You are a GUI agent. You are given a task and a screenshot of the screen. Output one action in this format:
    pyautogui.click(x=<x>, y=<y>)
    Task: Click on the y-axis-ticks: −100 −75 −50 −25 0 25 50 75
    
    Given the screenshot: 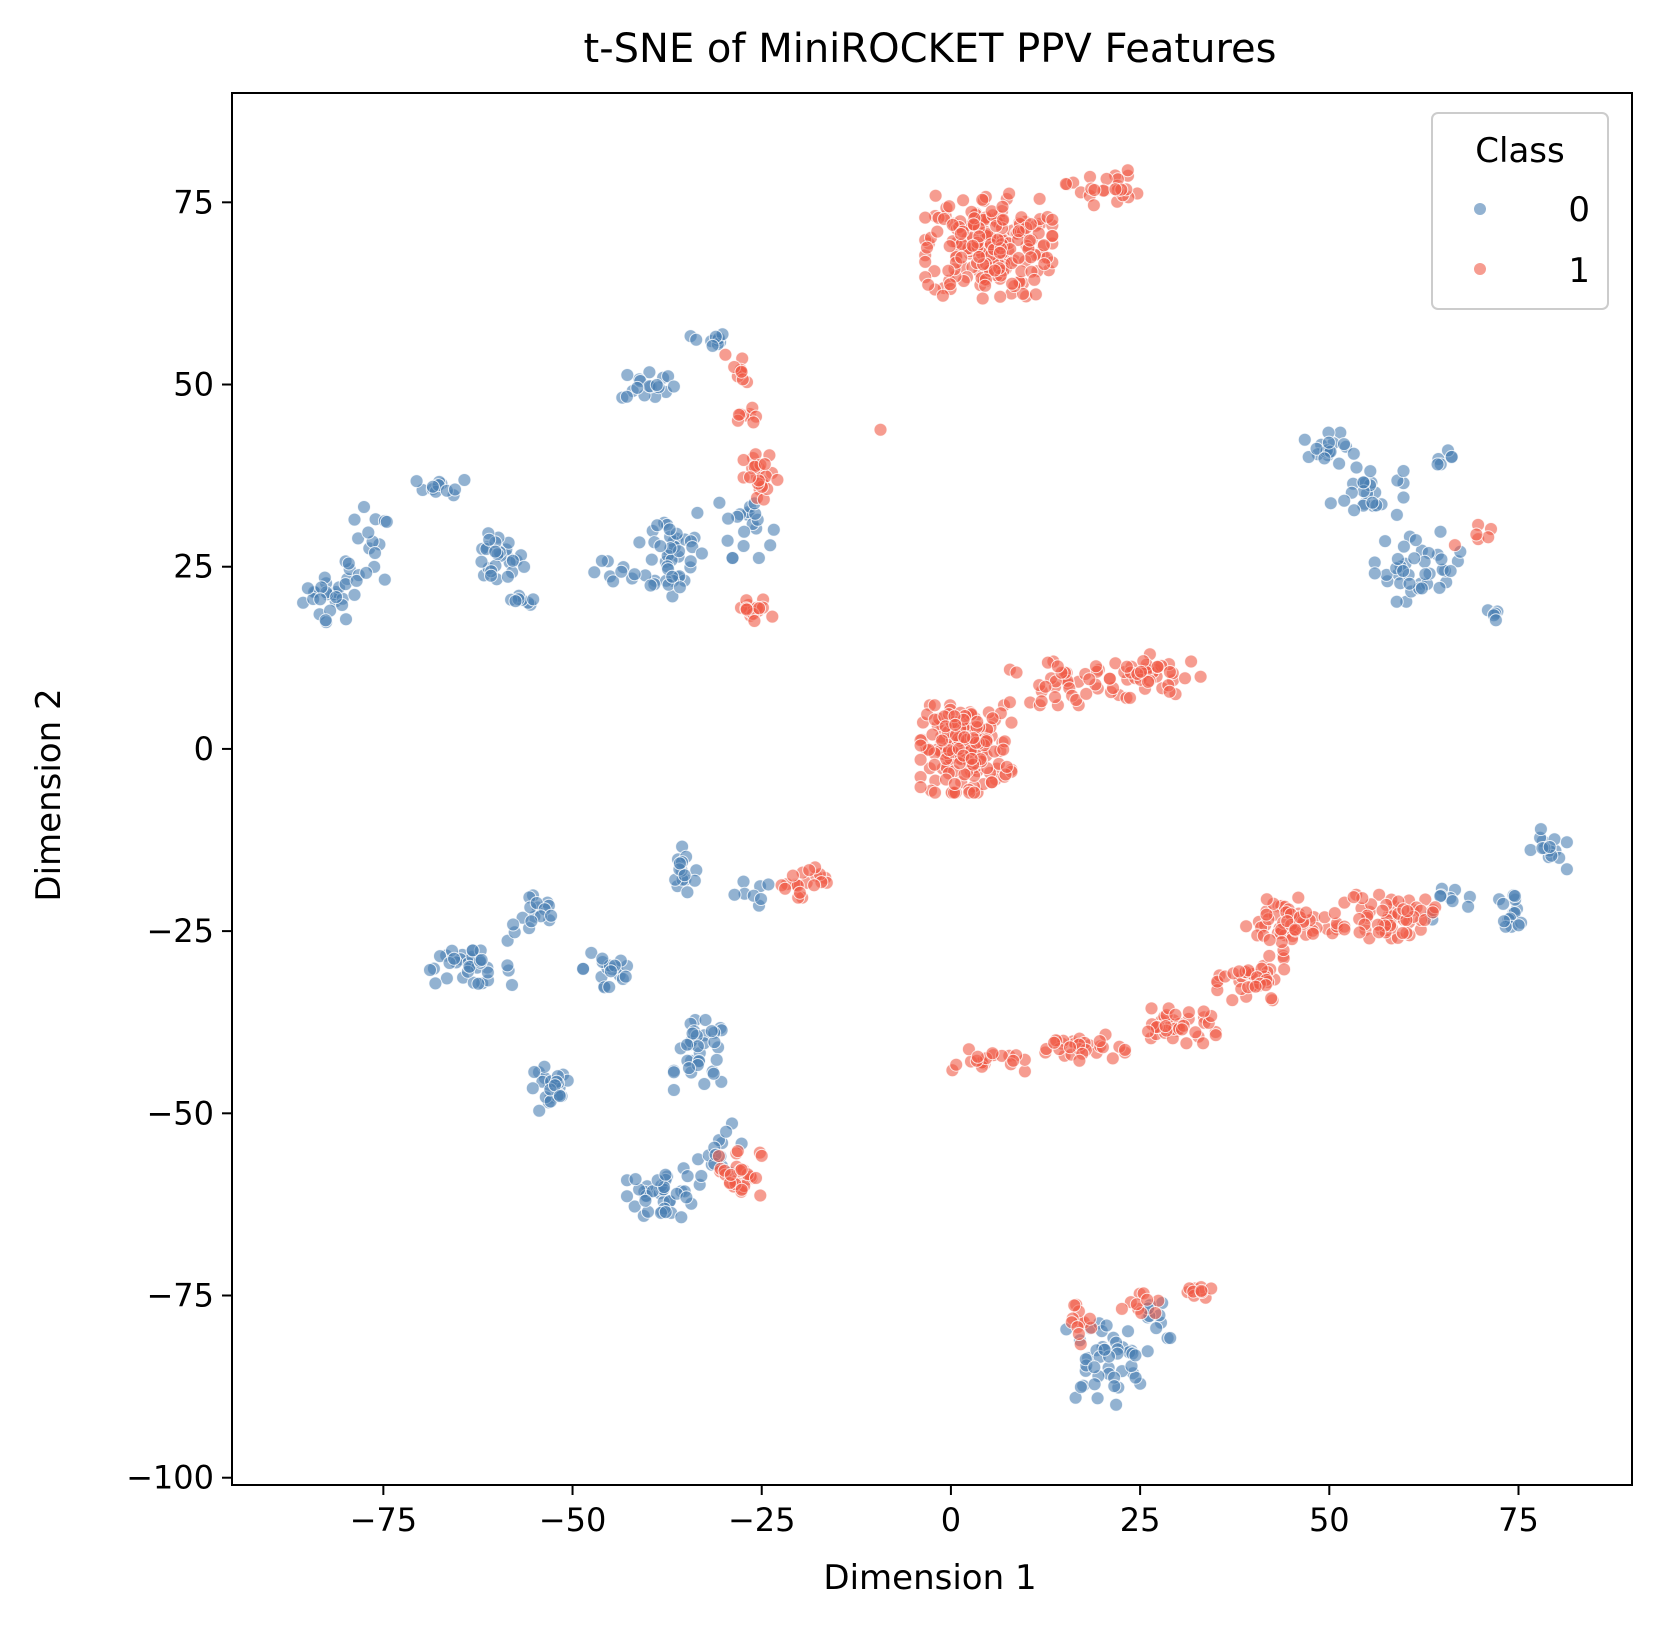 What is the action you would take?
    pyautogui.click(x=179, y=840)
    